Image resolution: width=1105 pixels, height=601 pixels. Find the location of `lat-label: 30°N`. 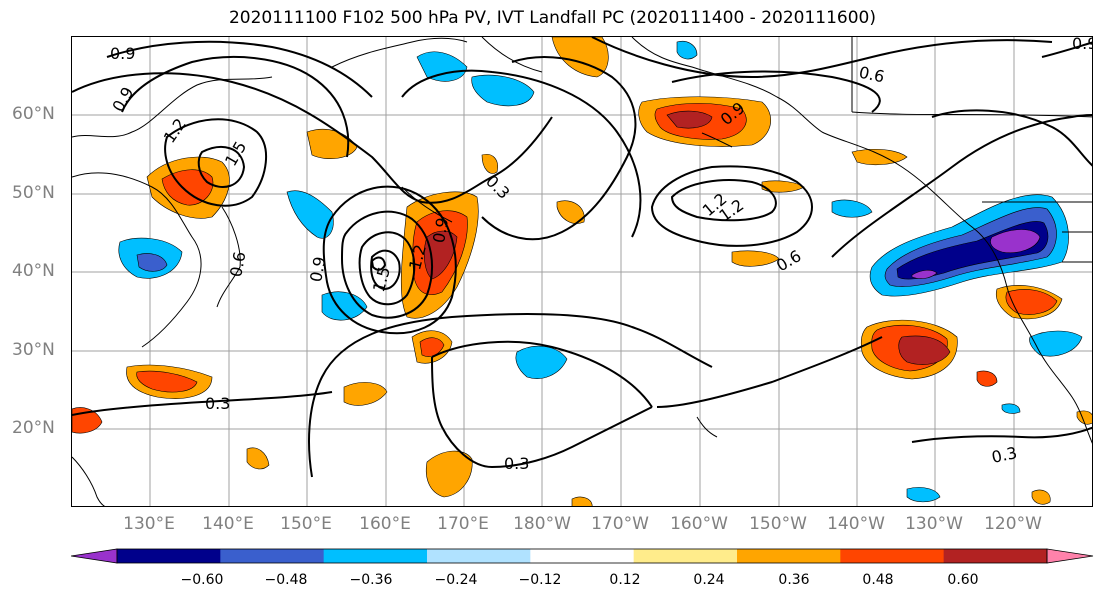

lat-label: 30°N is located at coordinates (33, 350).